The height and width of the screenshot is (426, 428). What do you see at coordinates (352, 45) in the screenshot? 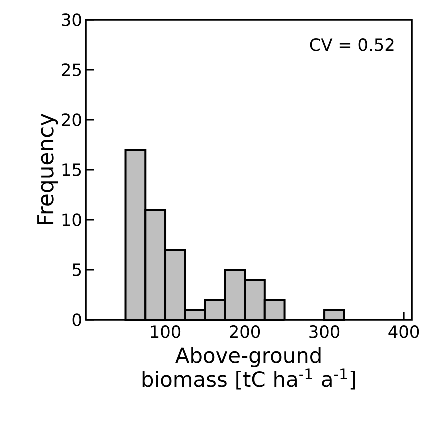
I see `annotation: CV = 0.52` at bounding box center [352, 45].